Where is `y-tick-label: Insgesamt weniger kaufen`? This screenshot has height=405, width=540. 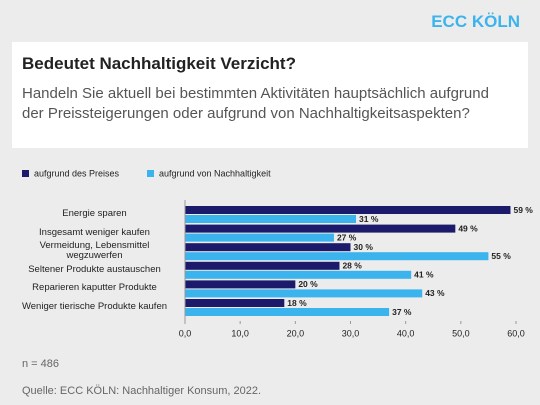 y-tick-label: Insgesamt weniger kaufen is located at coordinates (94, 232).